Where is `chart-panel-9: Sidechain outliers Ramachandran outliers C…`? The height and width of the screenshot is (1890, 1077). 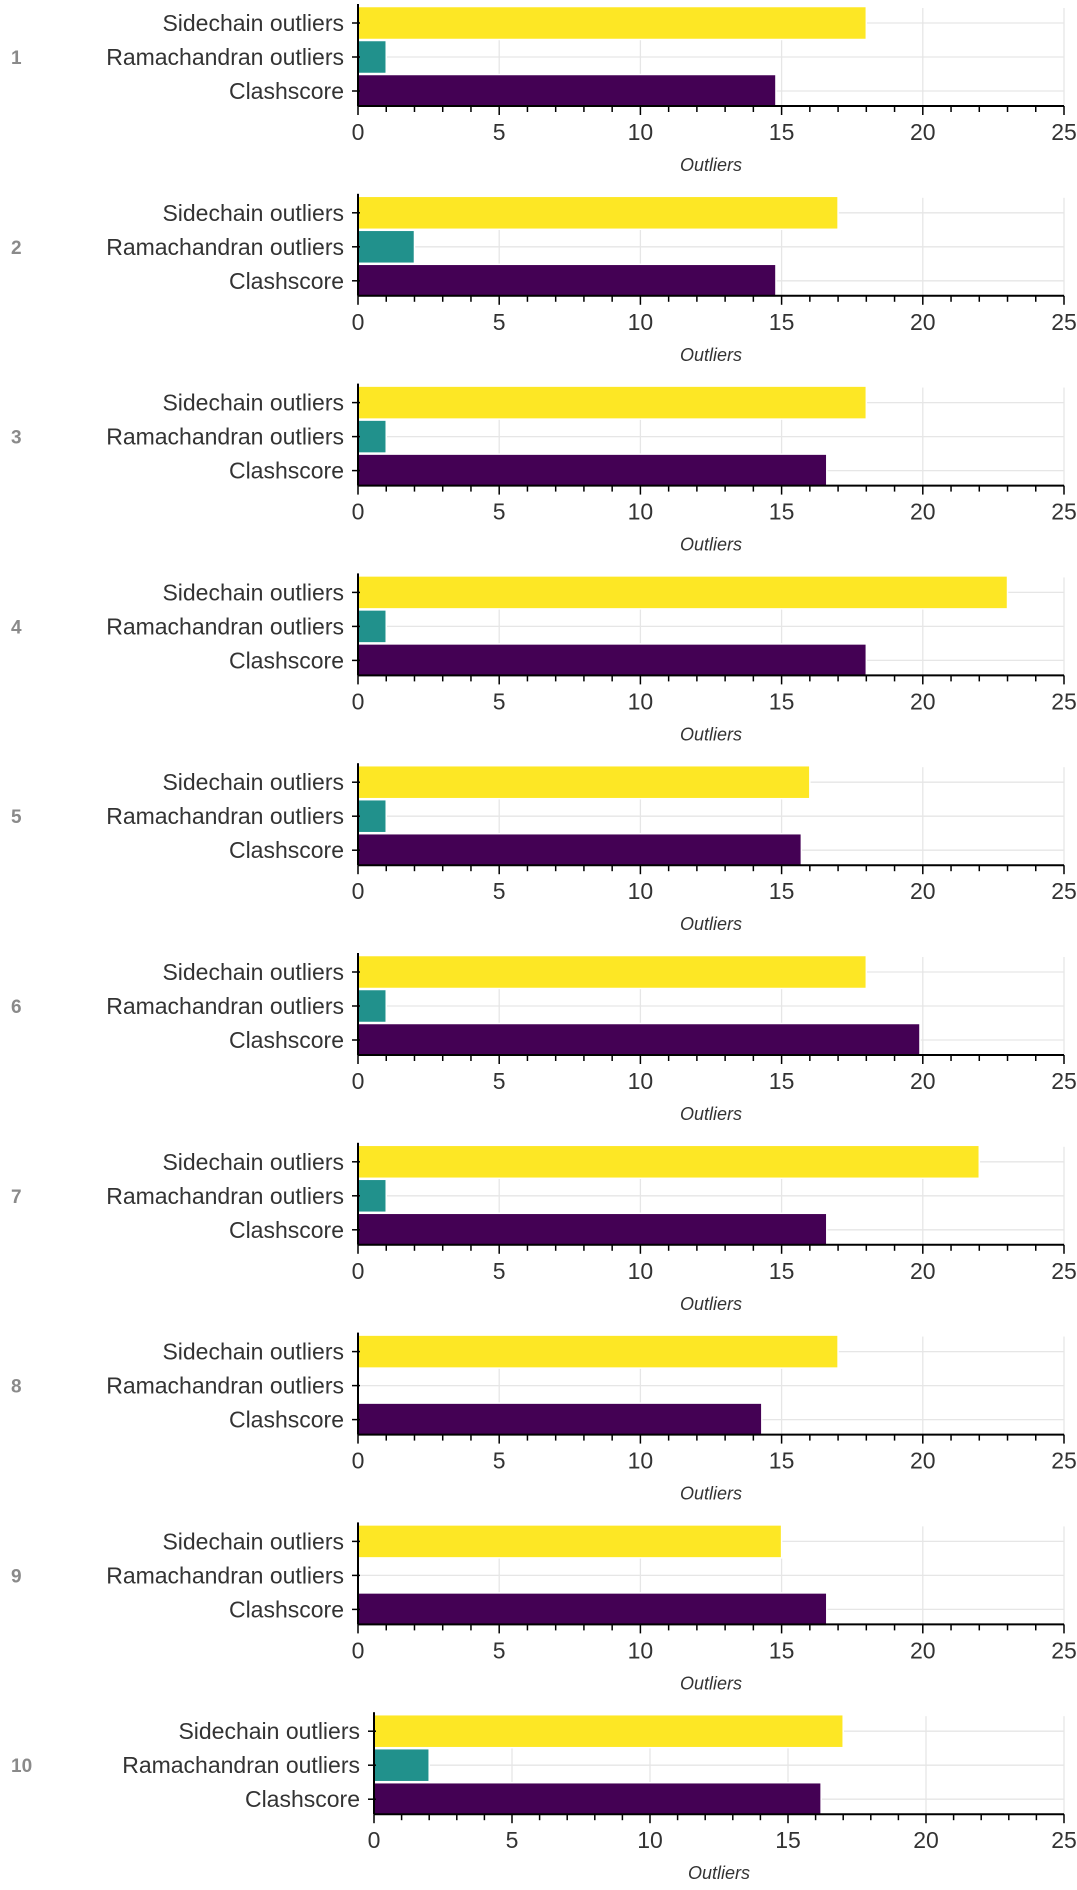 chart-panel-9: Sidechain outliers Ramachandran outliers C… is located at coordinates (544, 1607).